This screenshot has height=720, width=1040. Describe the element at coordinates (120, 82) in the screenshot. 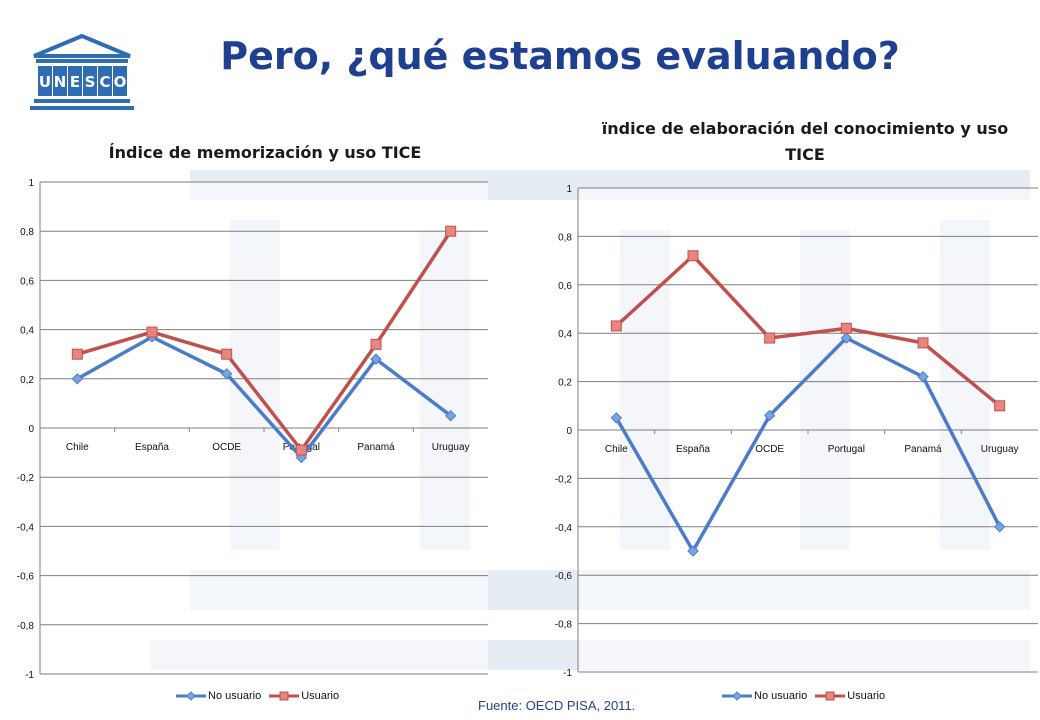

I see `svg-text: O` at that location.